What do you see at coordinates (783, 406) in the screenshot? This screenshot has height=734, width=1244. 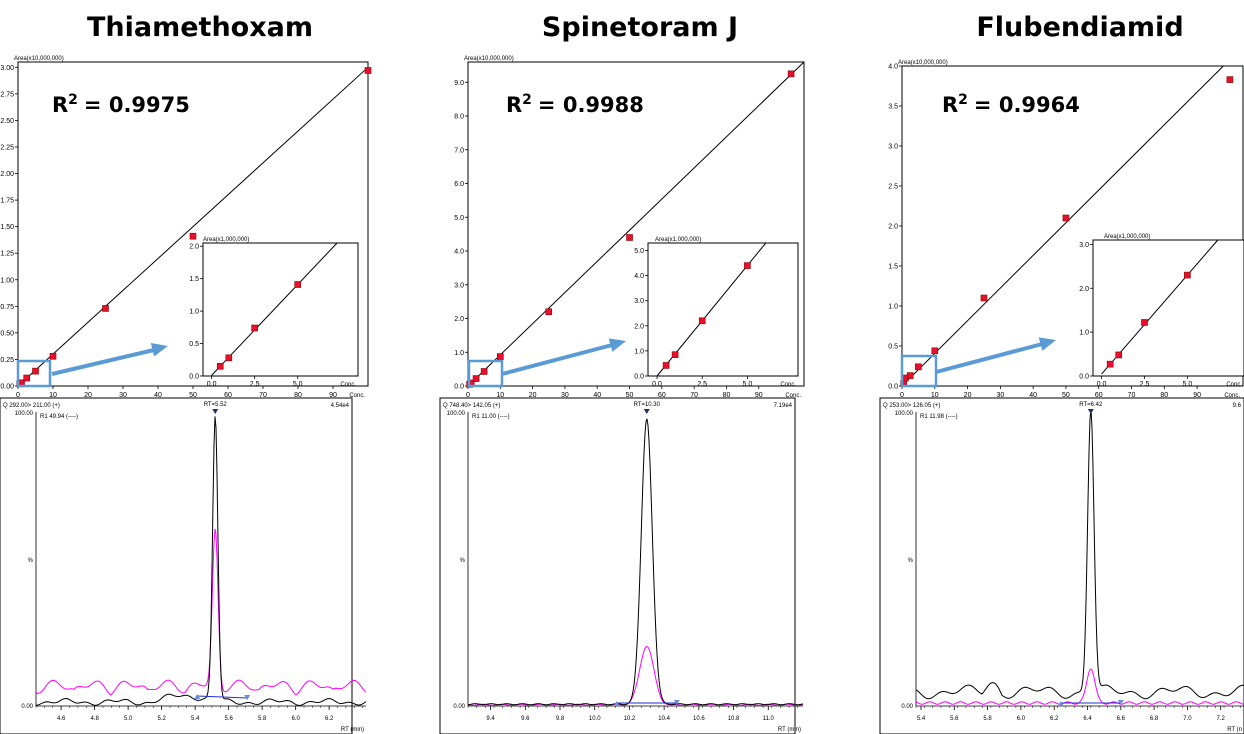 I see `chromatogram-header-right: 7.19e4` at bounding box center [783, 406].